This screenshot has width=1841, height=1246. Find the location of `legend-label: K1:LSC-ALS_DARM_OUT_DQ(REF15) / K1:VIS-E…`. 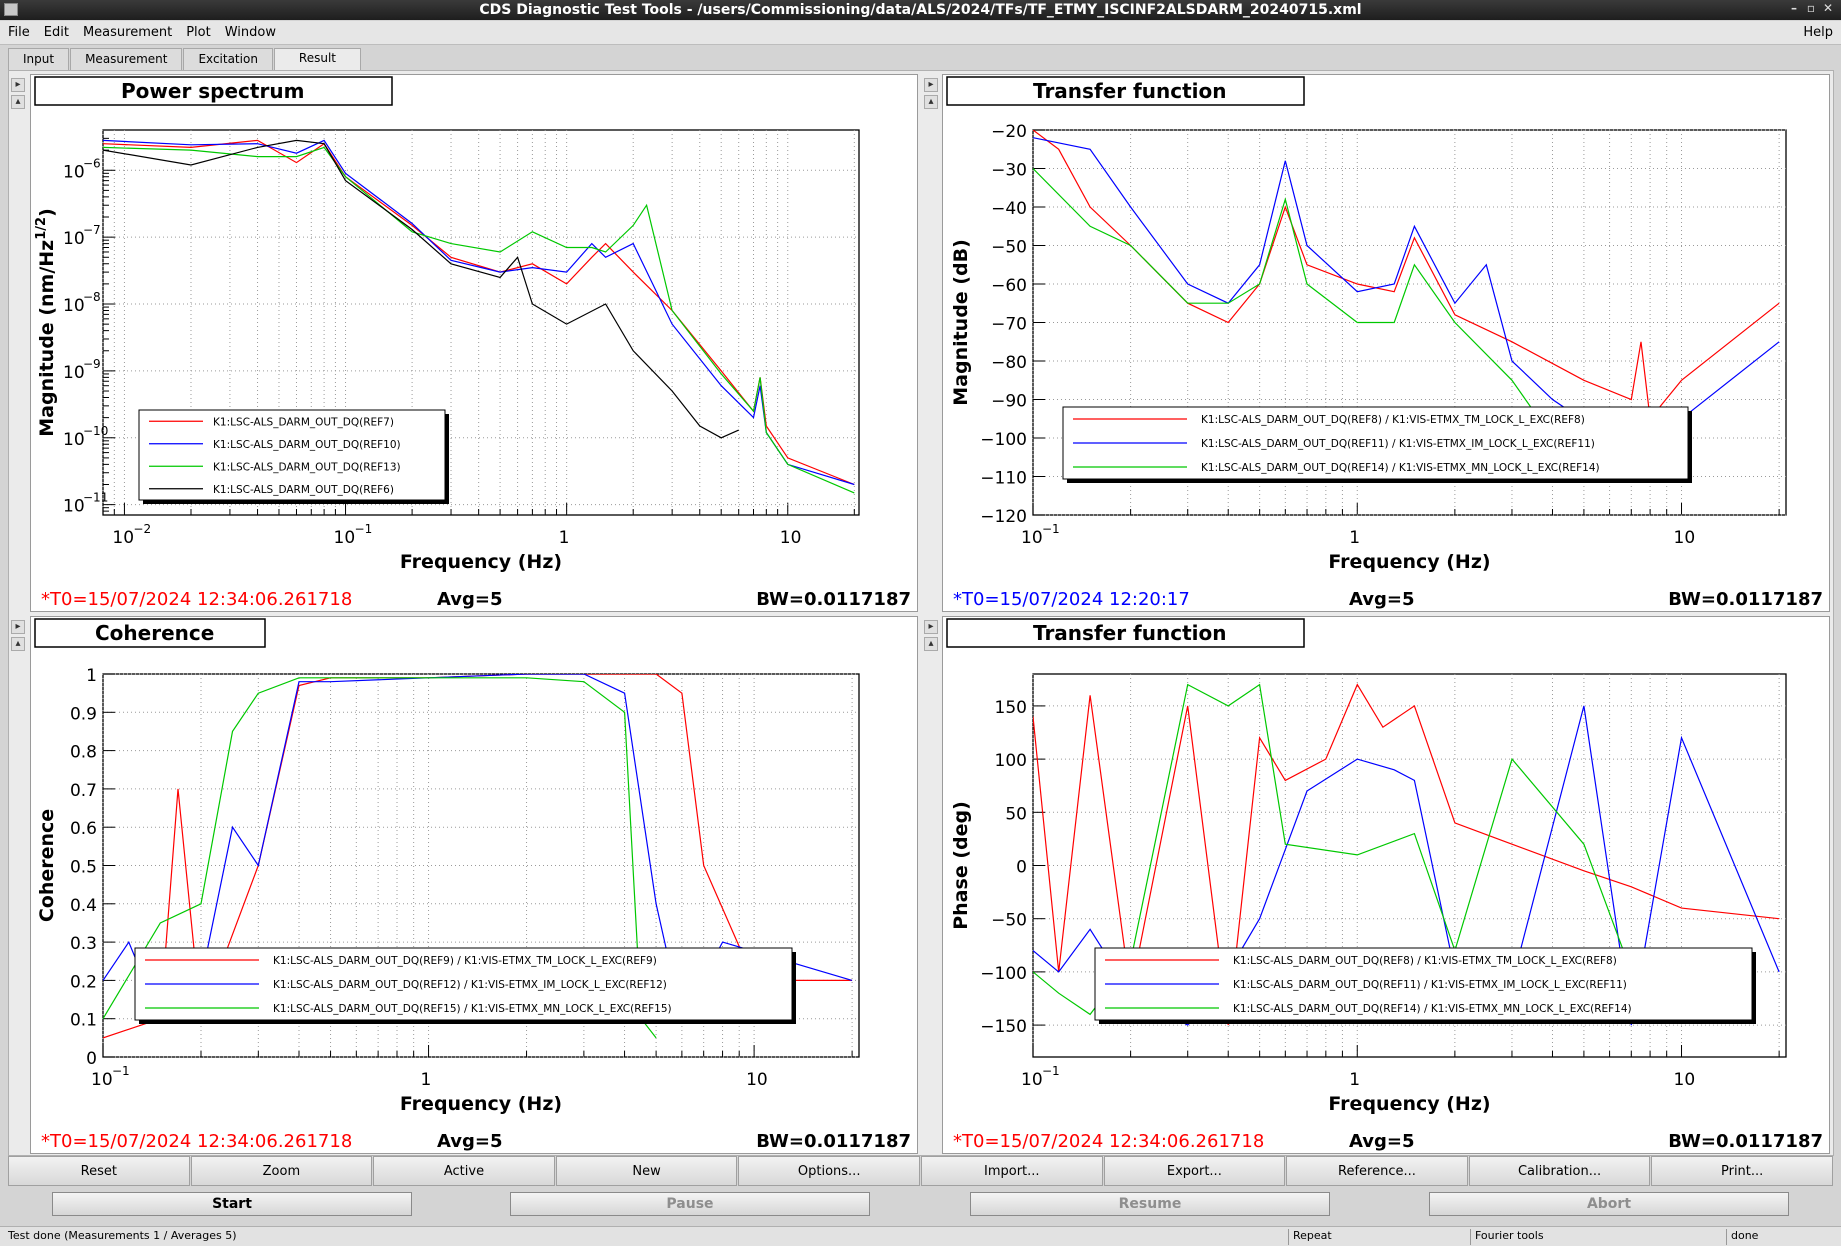

legend-label: K1:LSC-ALS_DARM_OUT_DQ(REF15) / K1:VIS-E… is located at coordinates (472, 1009).